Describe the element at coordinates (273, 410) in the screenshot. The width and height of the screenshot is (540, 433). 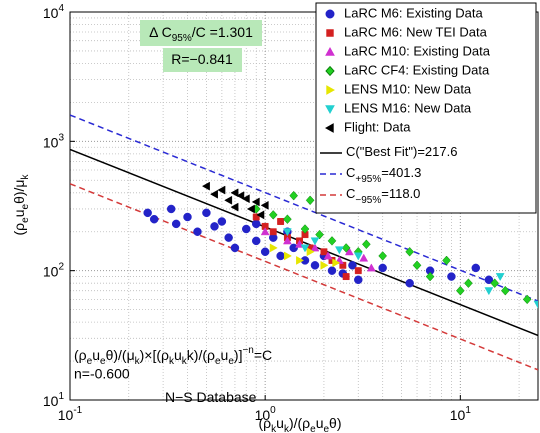
I see `tick-power: 0` at that location.